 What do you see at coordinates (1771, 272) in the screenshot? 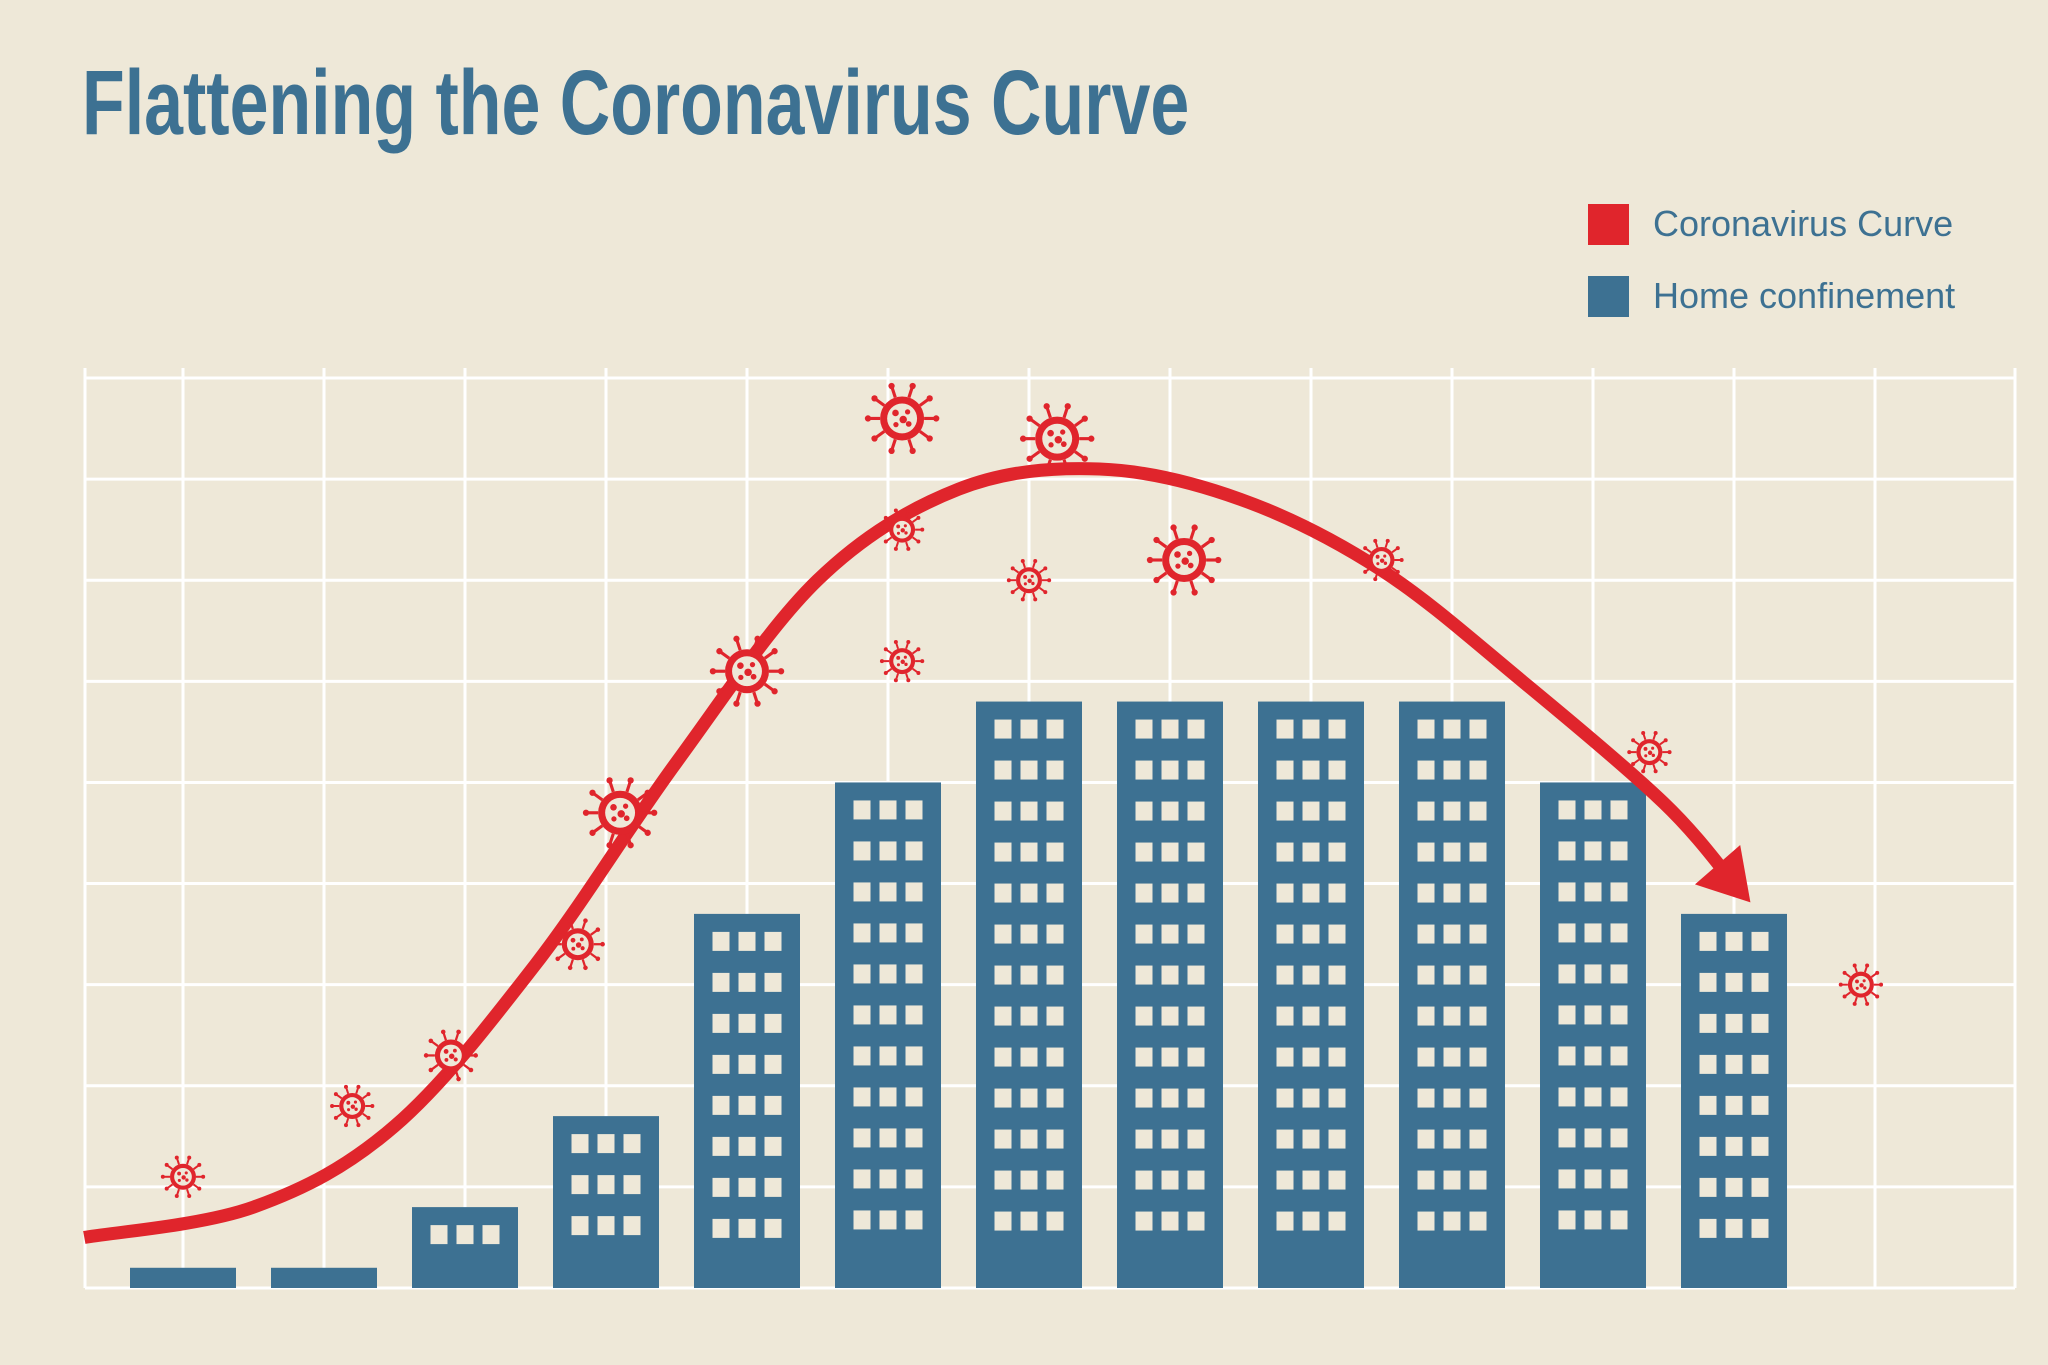
I see `legend: Coronavirus Curve Home confinement` at bounding box center [1771, 272].